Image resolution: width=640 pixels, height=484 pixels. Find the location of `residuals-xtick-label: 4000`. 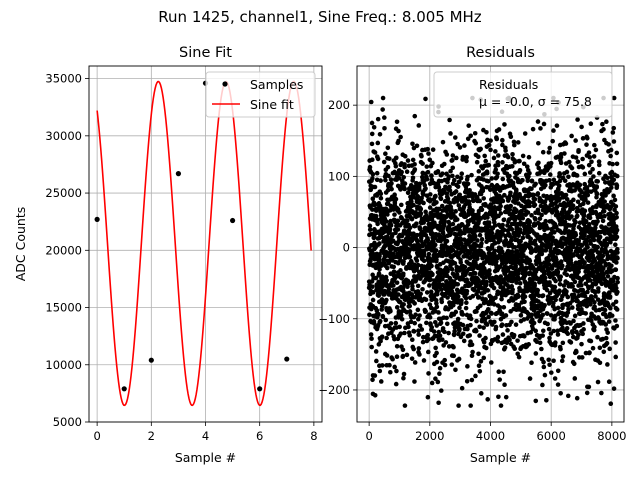

residuals-xtick-label: 4000 is located at coordinates (490, 436).